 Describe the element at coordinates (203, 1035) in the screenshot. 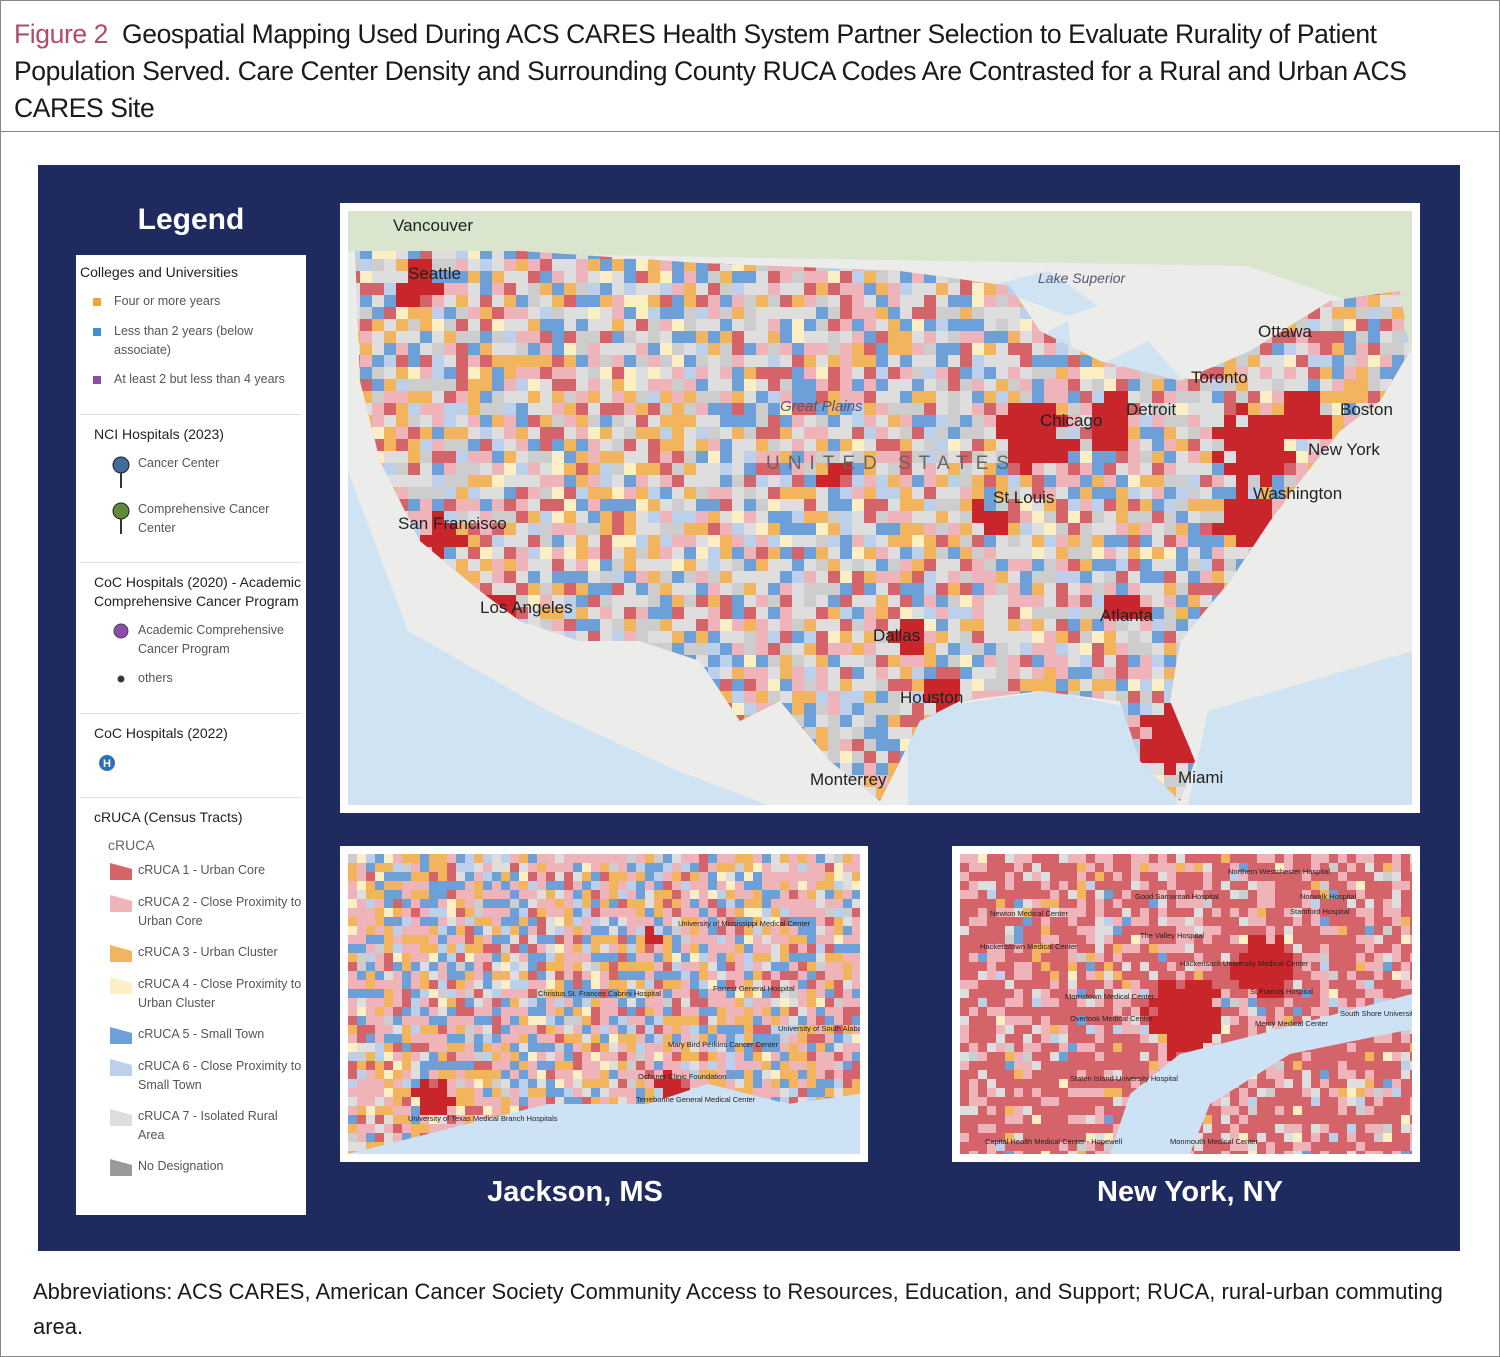

I see `legend-item: cRUCA 5 - Small Town` at that location.